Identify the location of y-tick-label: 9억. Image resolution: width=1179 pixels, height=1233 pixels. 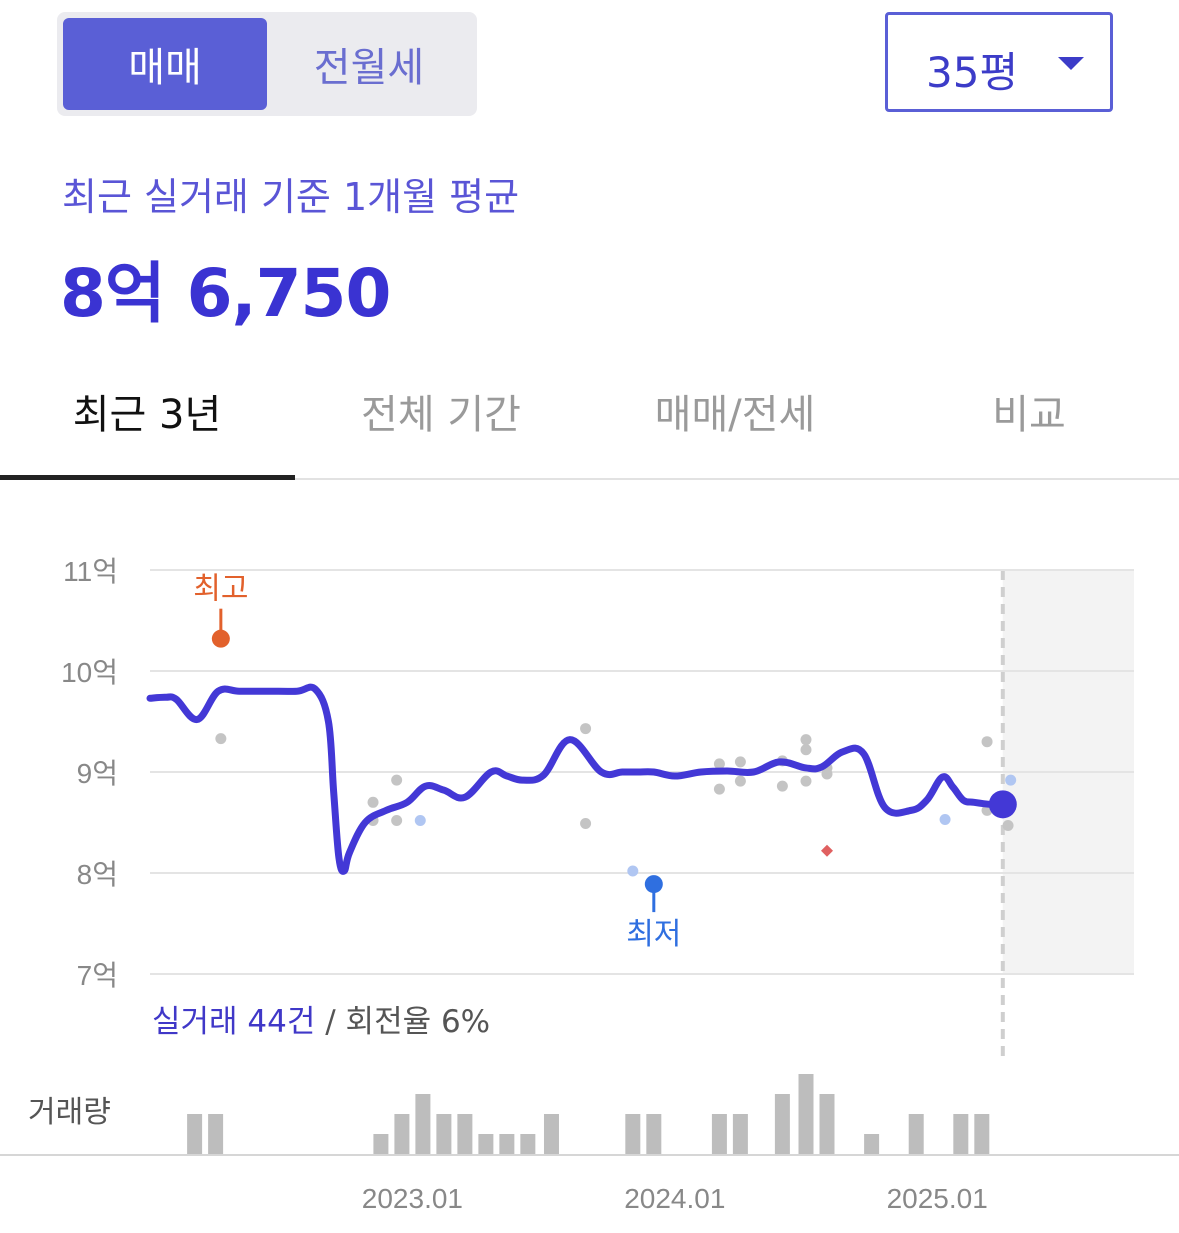
(97, 773).